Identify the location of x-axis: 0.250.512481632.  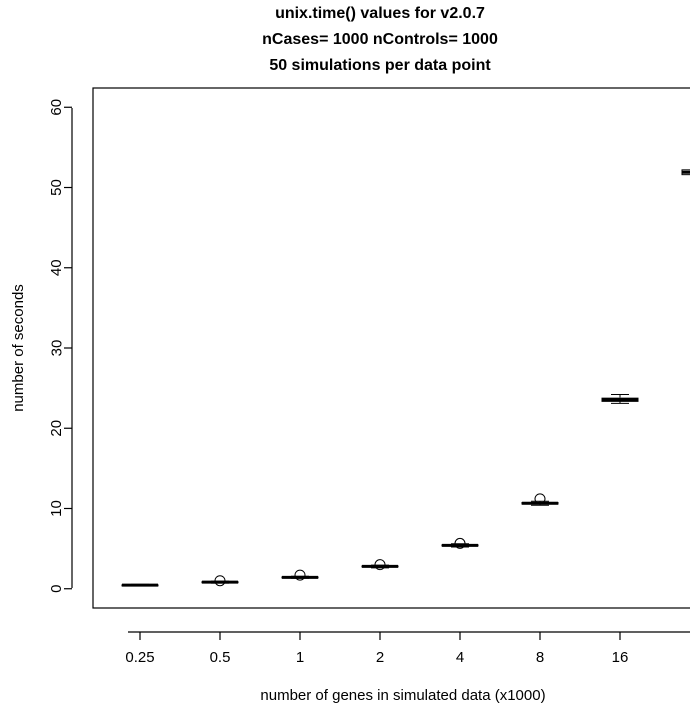
(407, 648).